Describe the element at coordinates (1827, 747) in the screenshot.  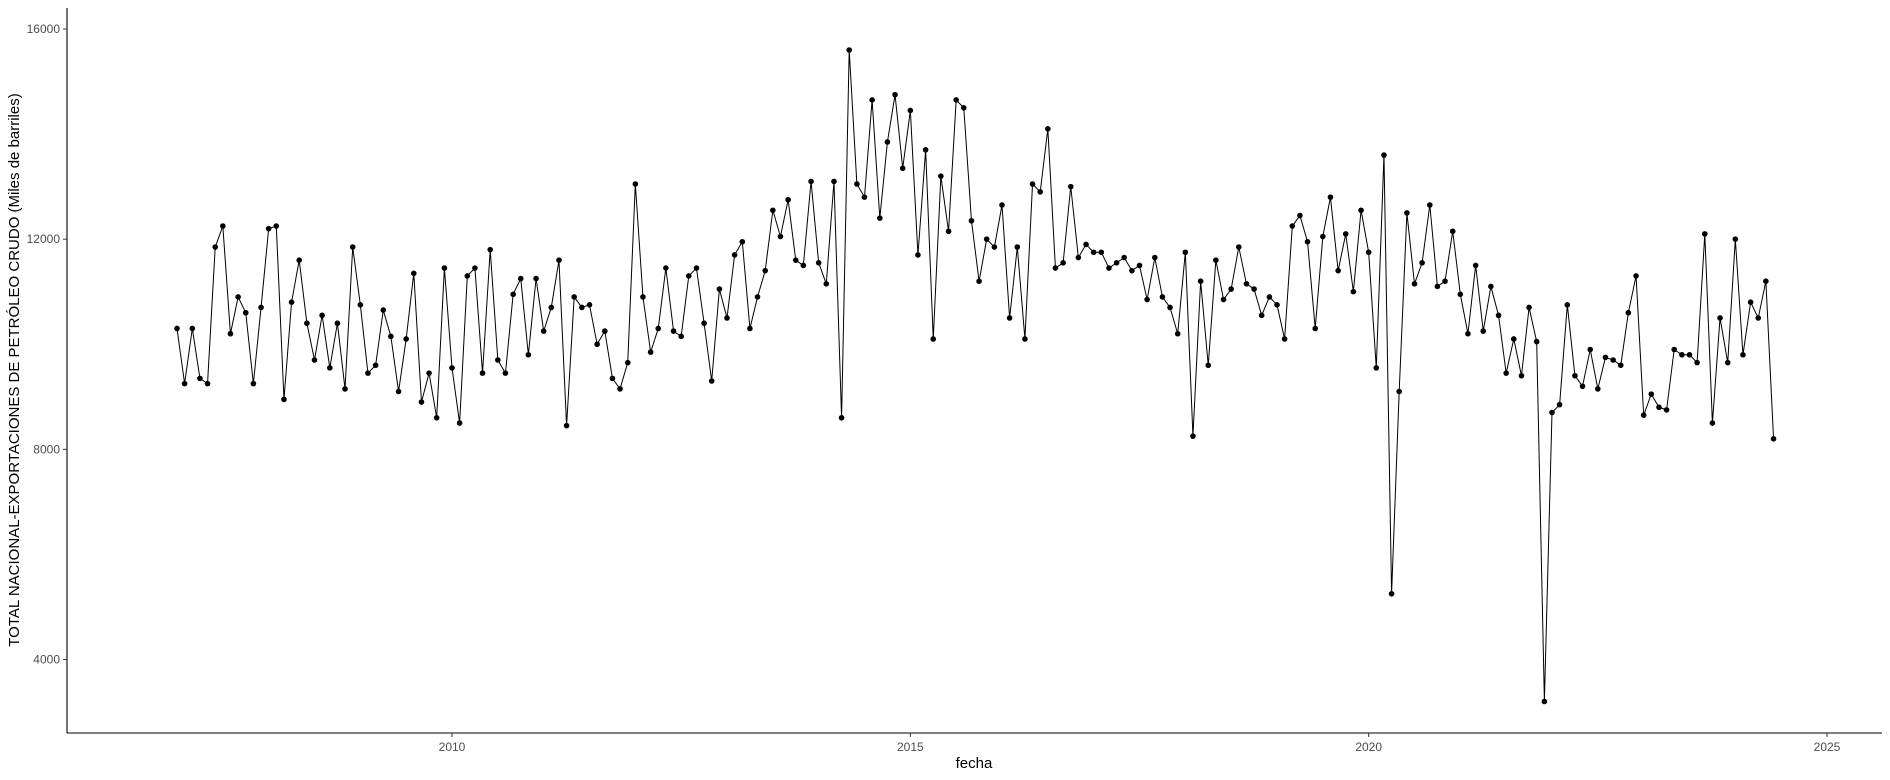
I see `x-tick-label: 2025` at that location.